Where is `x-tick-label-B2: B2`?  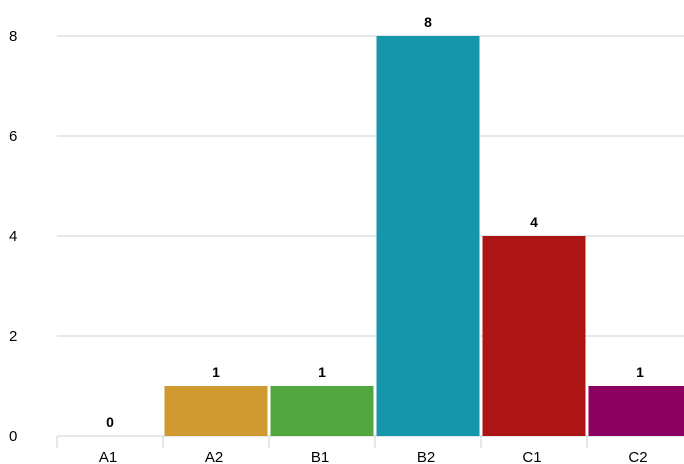
x-tick-label-B2: B2 is located at coordinates (426, 456).